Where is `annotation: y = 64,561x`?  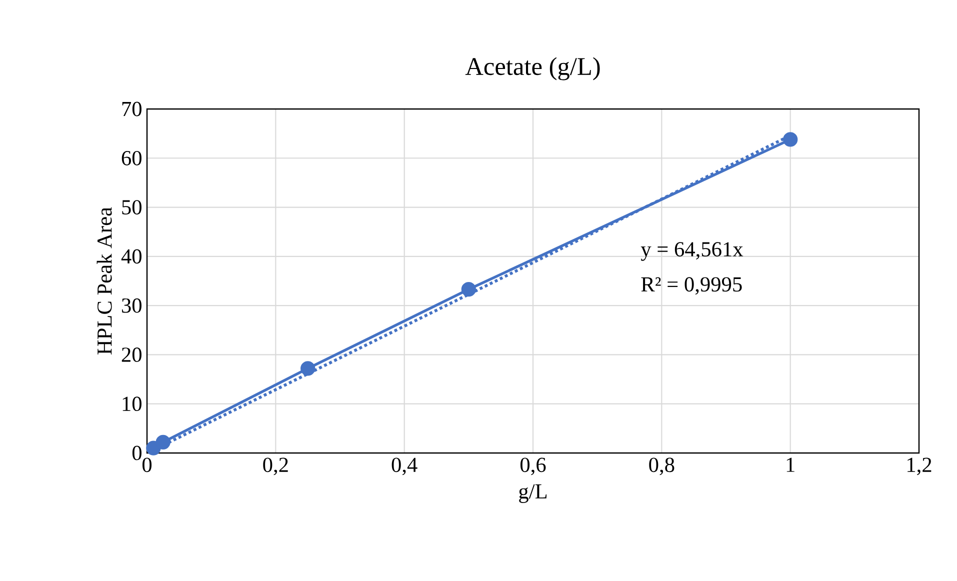
annotation: y = 64,561x is located at coordinates (692, 251).